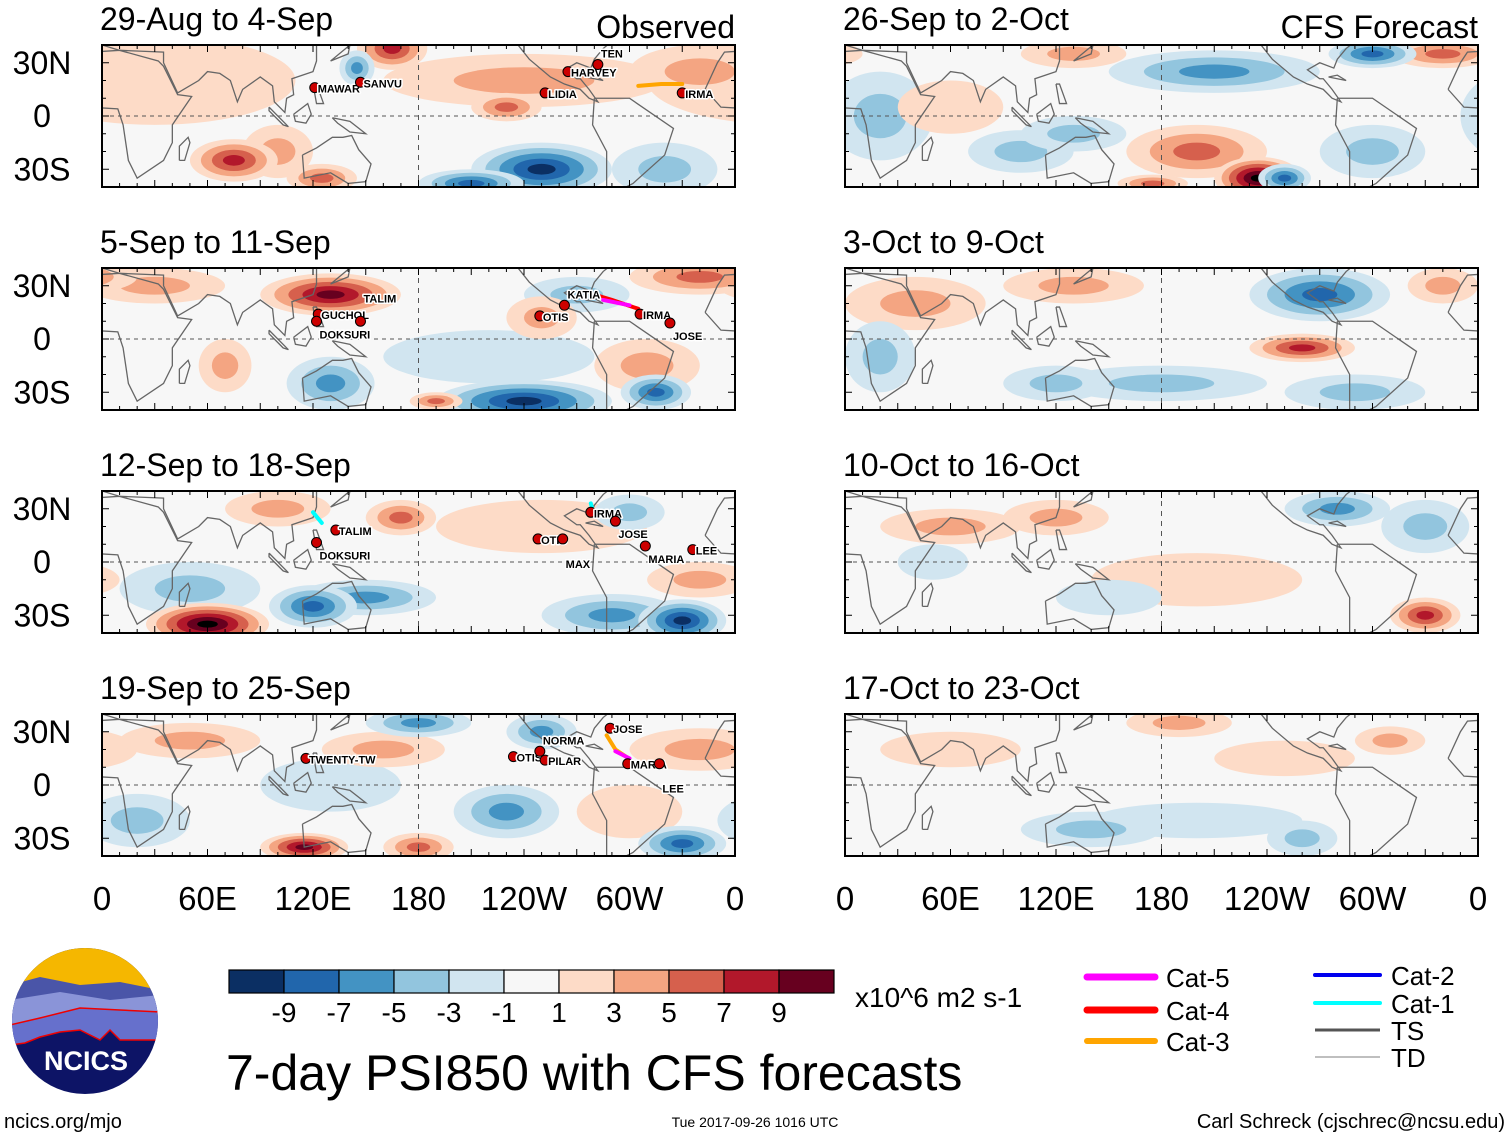 The image size is (1510, 1137). Describe the element at coordinates (956, 19) in the screenshot. I see `panel-title: 26-Sep to 2-Oct` at that location.